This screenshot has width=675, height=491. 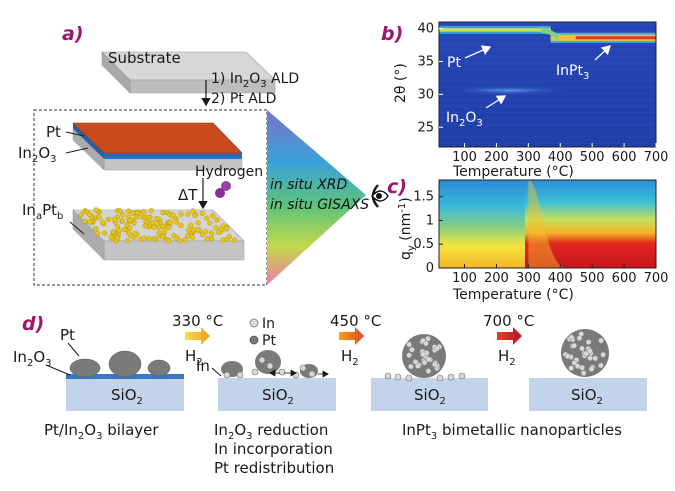 I want to click on stage4-nanoparticle: SiO2, so click(x=588, y=370).